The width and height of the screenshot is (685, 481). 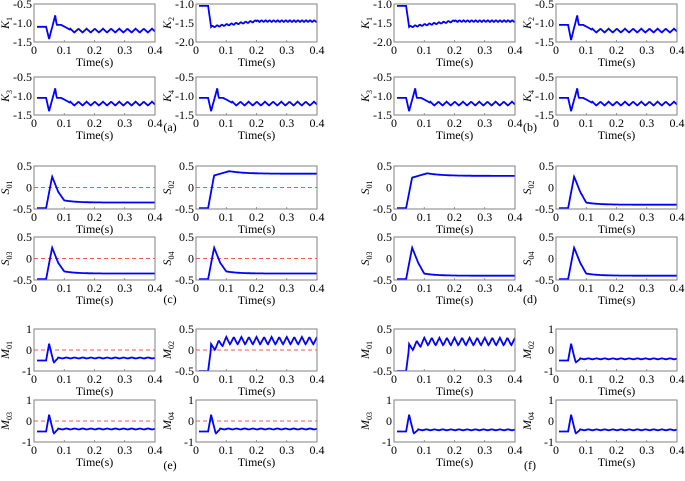 I want to click on caption-e: (e), so click(x=170, y=465).